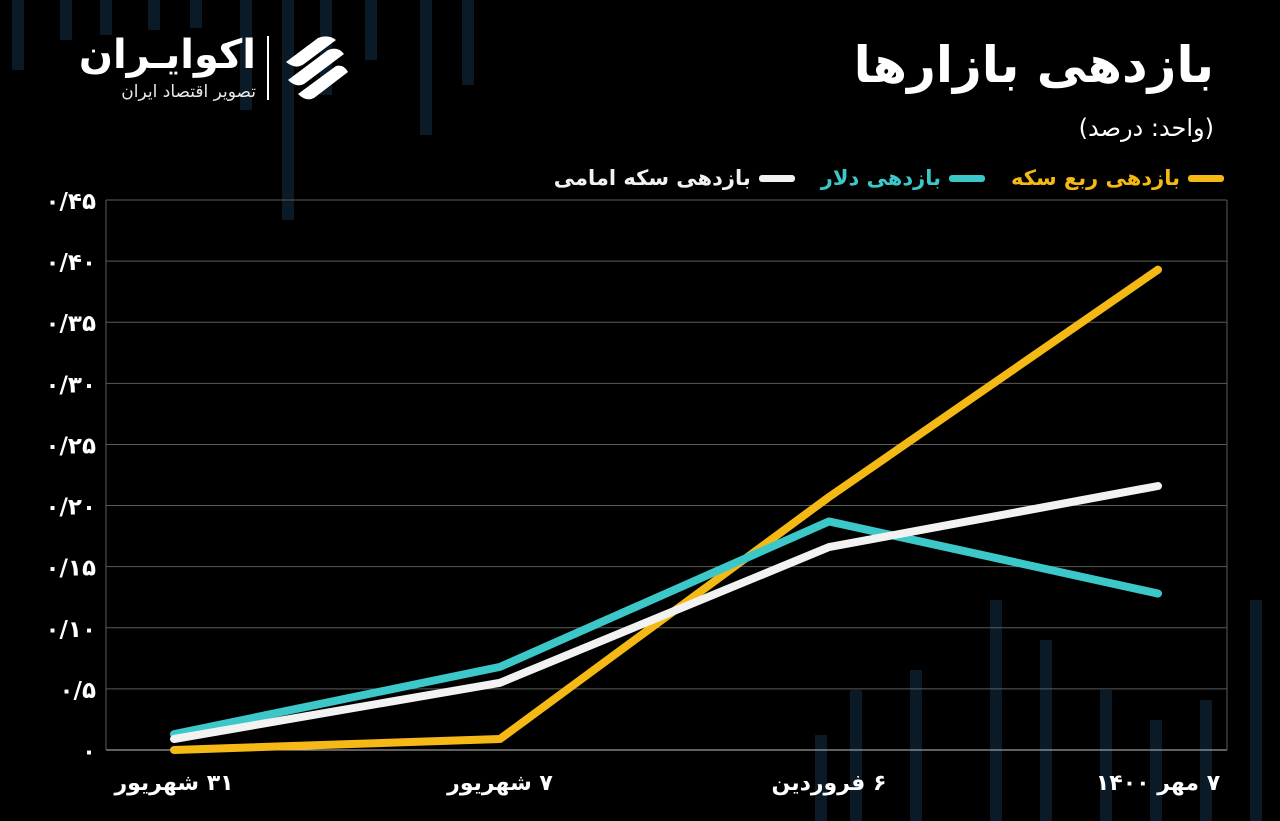  Describe the element at coordinates (78, 691) in the screenshot. I see `y-tick-label: ۰/۵` at that location.